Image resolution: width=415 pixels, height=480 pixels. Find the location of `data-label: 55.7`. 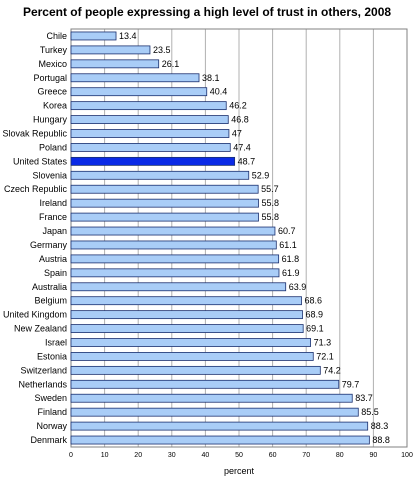

data-label: 55.7 is located at coordinates (270, 189).